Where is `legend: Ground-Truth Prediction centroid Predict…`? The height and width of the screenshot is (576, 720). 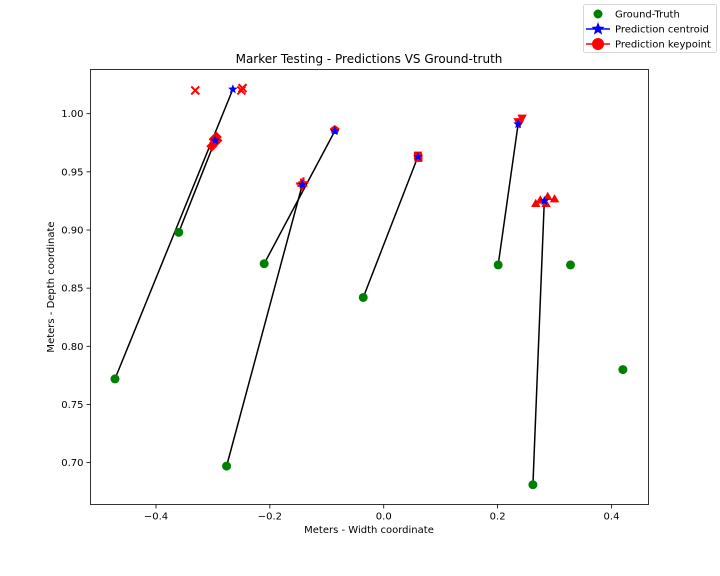 legend: Ground-Truth Prediction centroid Predict… is located at coordinates (650, 28).